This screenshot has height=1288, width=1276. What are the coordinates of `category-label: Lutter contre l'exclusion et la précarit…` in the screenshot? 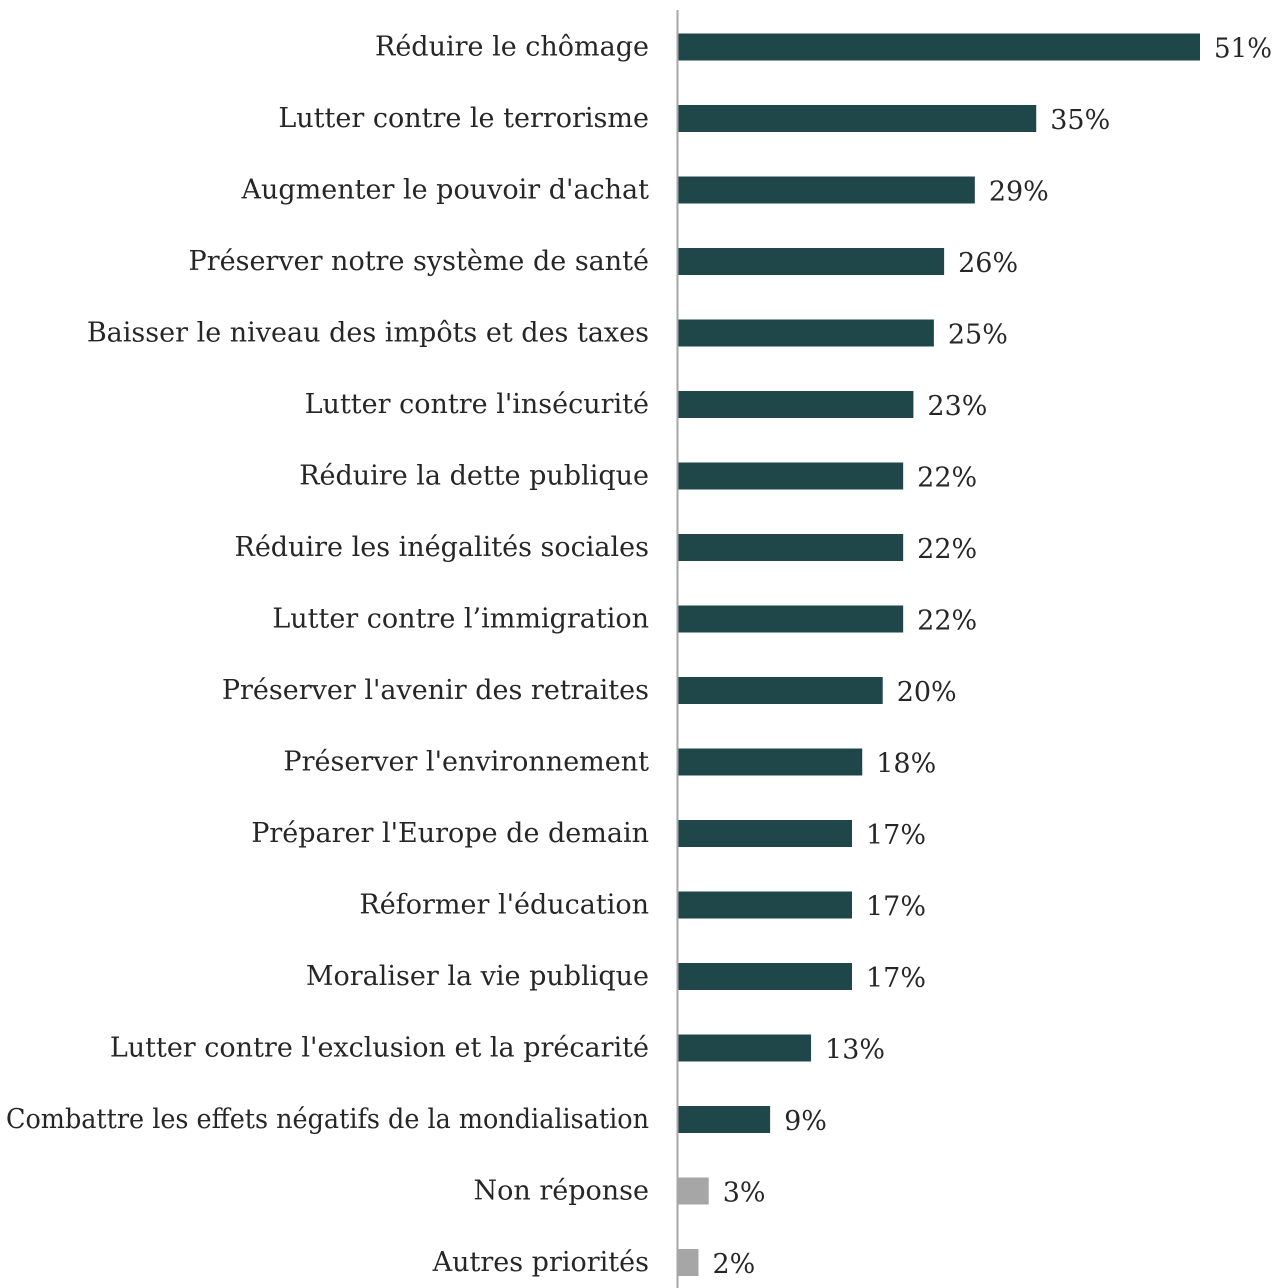 It's located at (379, 1048).